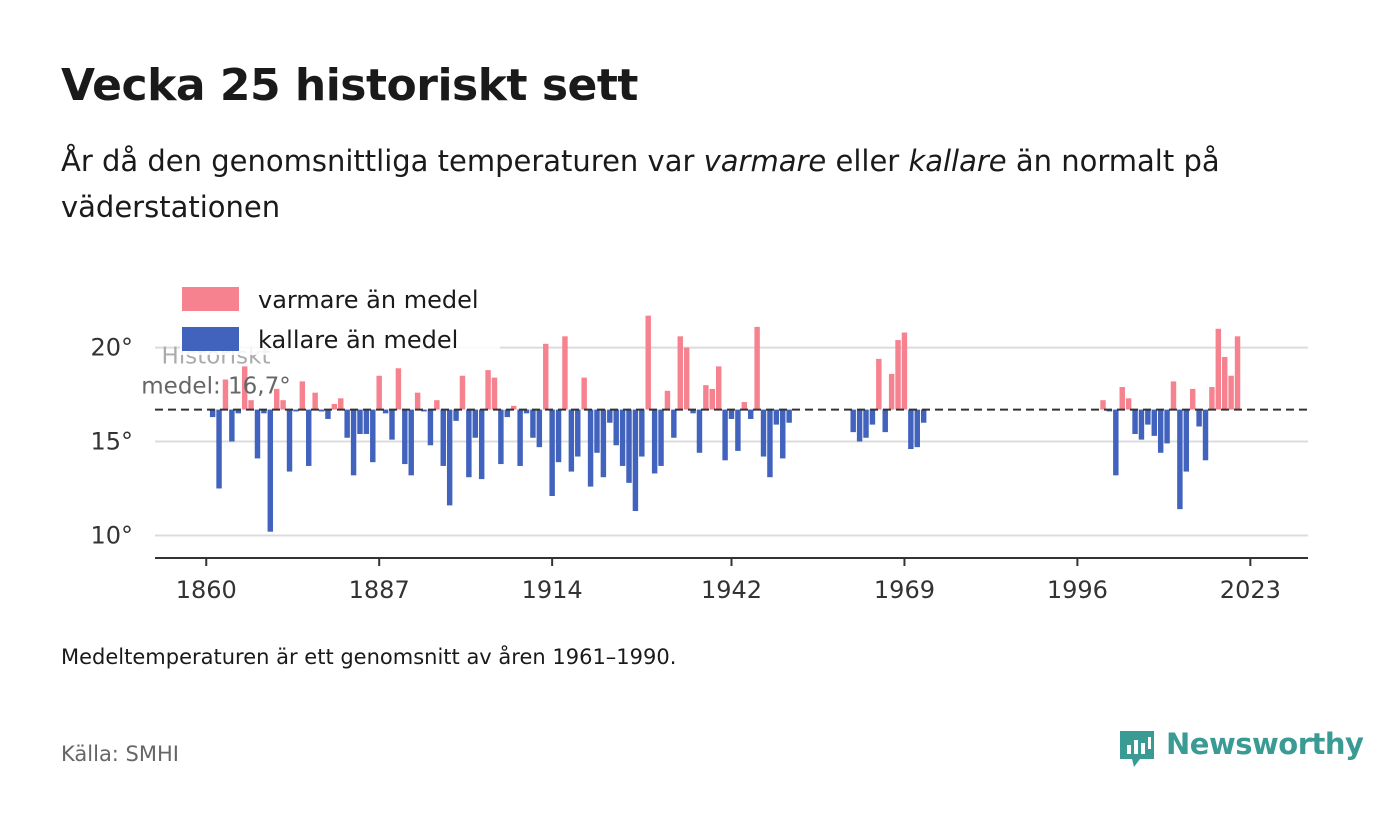 Image resolution: width=1400 pixels, height=831 pixels. I want to click on legend-swatch-warm, so click(210, 299).